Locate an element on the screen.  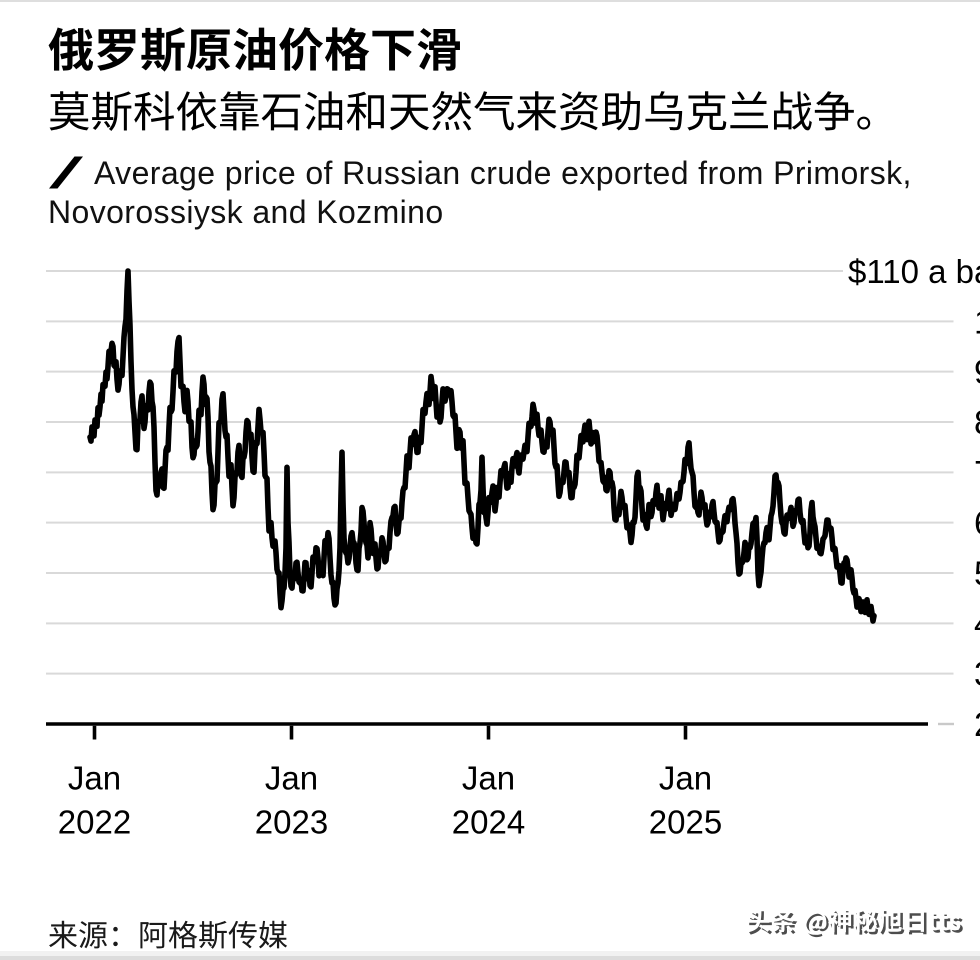
line-key-icon is located at coordinates (66, 172).